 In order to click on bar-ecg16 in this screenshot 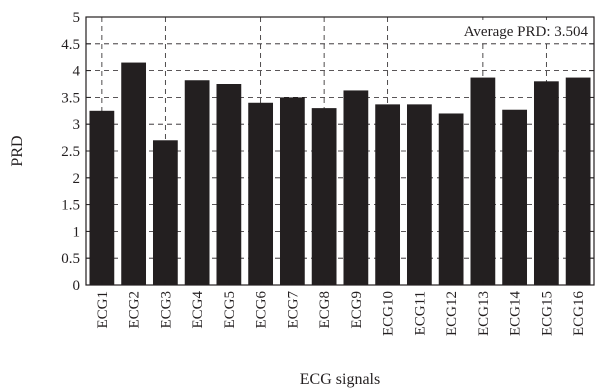, I will do `click(578, 181)`.